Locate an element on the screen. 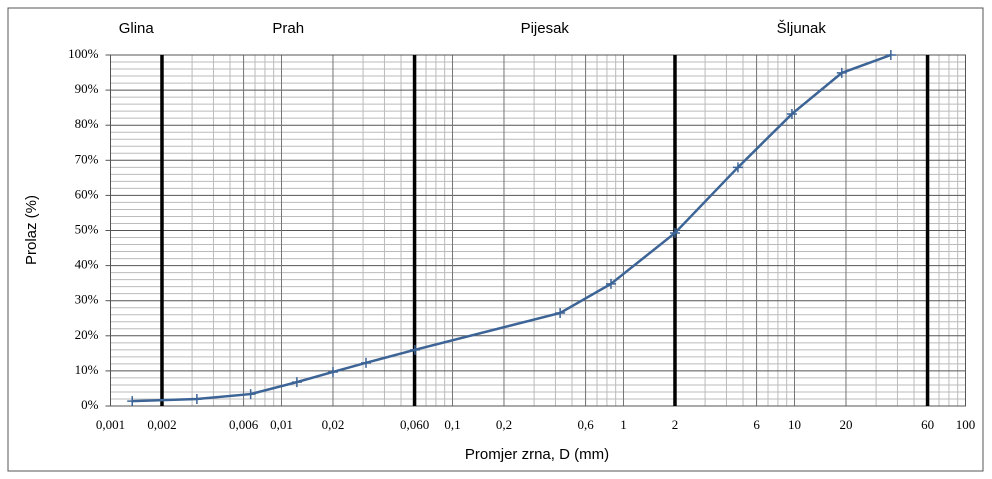 This screenshot has width=992, height=479. x-tick-label: 2 is located at coordinates (675, 424).